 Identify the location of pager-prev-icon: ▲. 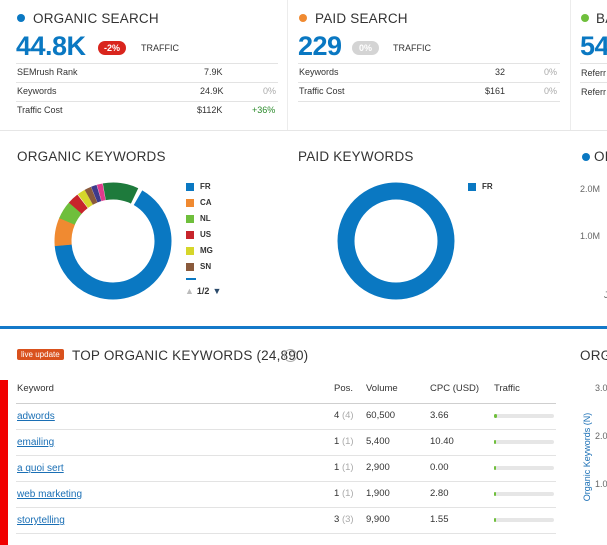
(189, 291).